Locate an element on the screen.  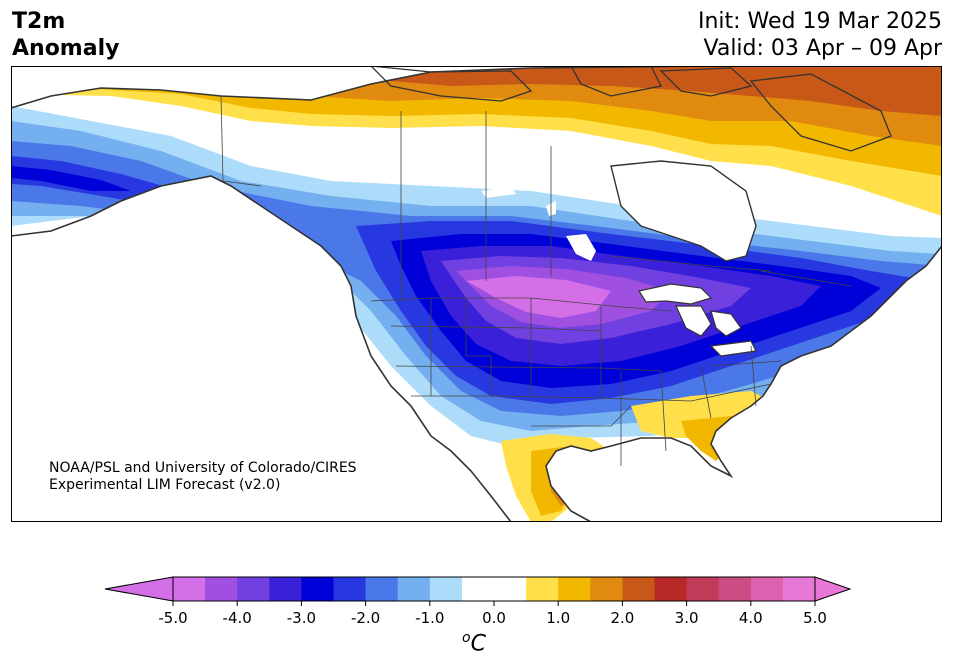
title-line-1: T2m is located at coordinates (39, 21).